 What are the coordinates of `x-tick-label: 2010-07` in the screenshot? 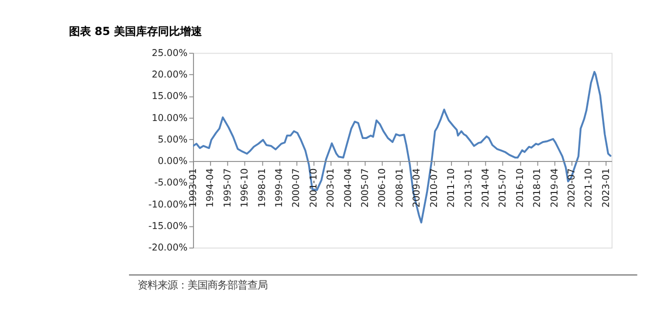 It's located at (434, 188).